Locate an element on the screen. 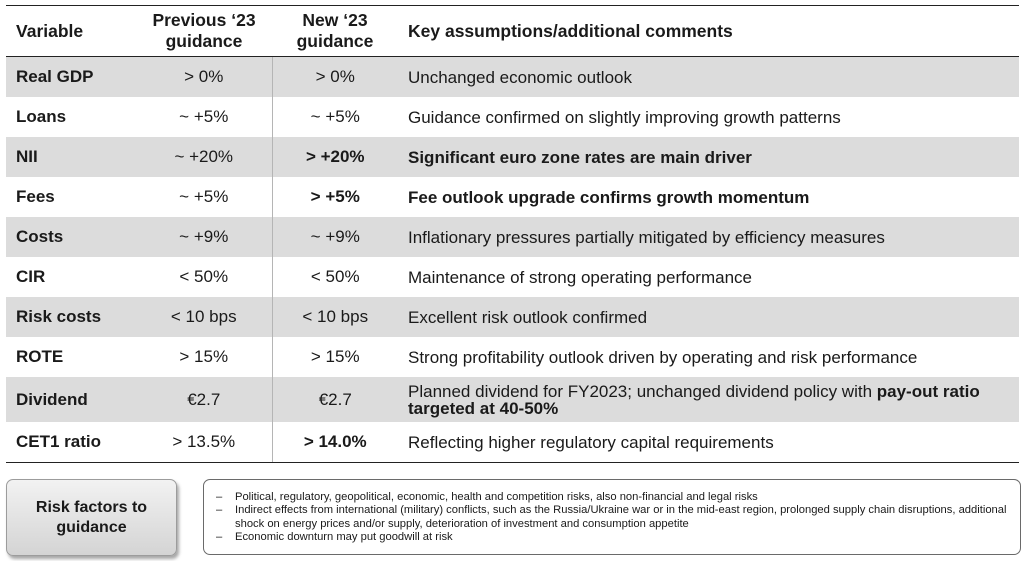 The width and height of the screenshot is (1024, 561). variable-cell: Real GDP is located at coordinates (71, 76).